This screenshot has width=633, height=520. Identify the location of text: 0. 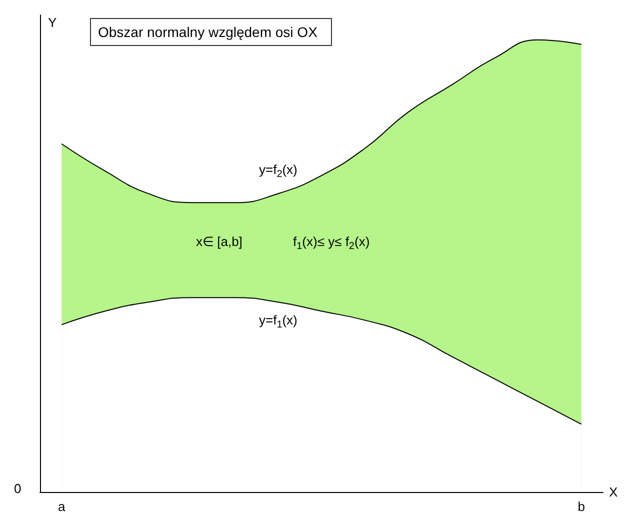
(18, 488).